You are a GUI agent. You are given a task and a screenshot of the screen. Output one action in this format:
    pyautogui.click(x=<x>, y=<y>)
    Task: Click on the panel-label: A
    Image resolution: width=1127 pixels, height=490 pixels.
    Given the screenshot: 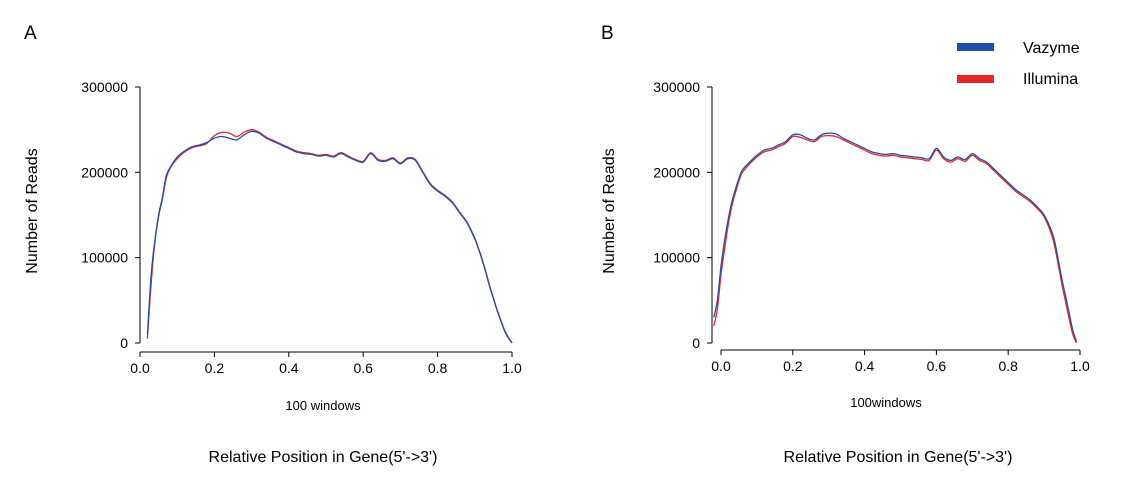 What is the action you would take?
    pyautogui.click(x=30, y=33)
    